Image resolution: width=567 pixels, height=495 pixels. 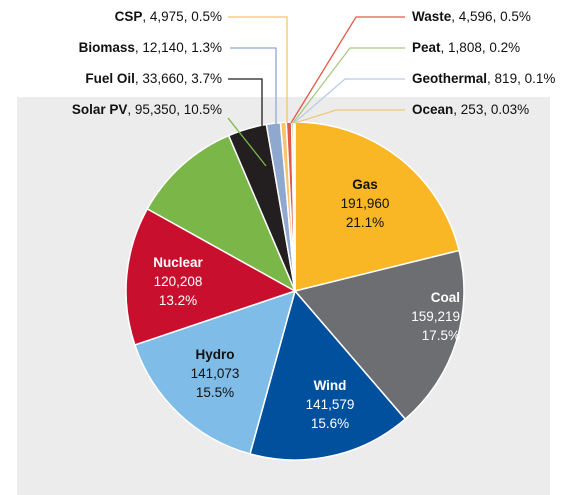 I want to click on slice-label: Biomass, 12,140, 1.3%, so click(x=150, y=47).